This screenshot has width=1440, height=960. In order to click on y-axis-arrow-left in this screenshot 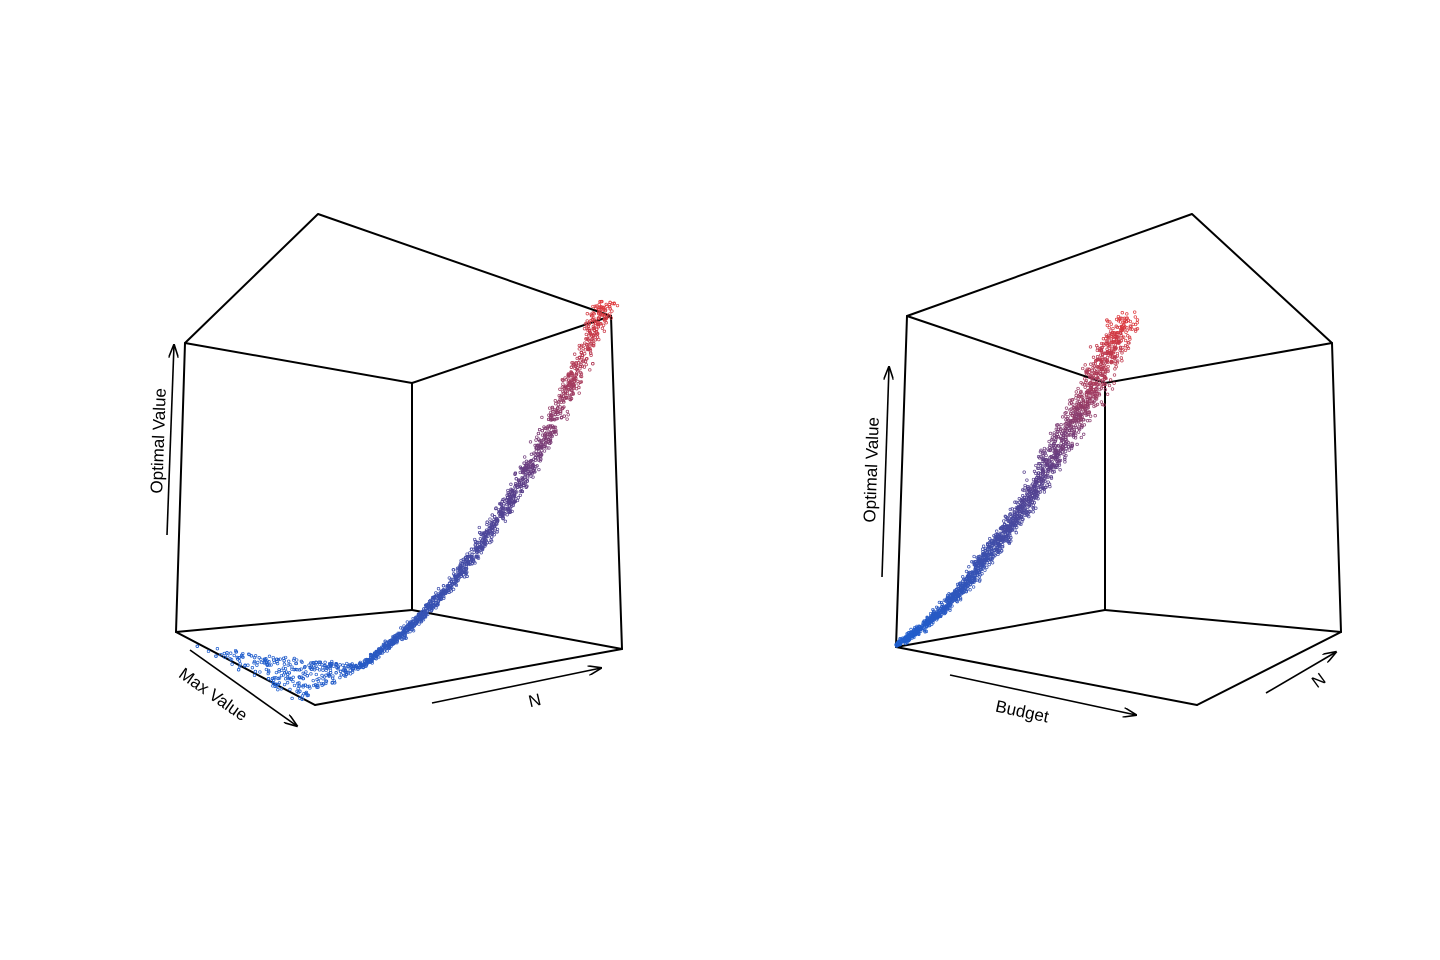, I will do `click(243, 687)`.